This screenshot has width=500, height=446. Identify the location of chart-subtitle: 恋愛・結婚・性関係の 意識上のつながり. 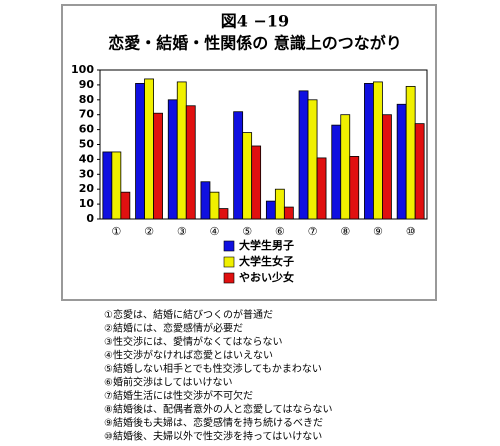
(255, 43).